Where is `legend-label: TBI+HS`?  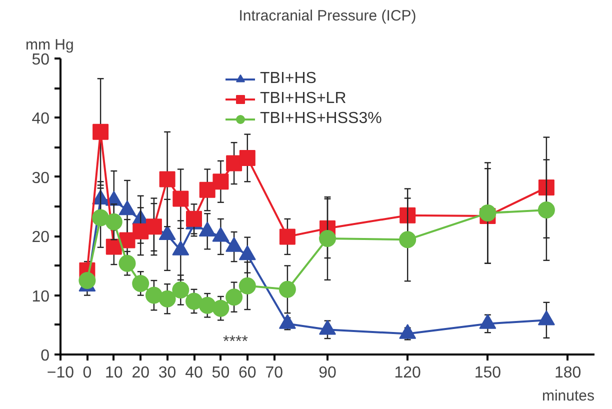
legend-label: TBI+HS is located at coordinates (288, 79).